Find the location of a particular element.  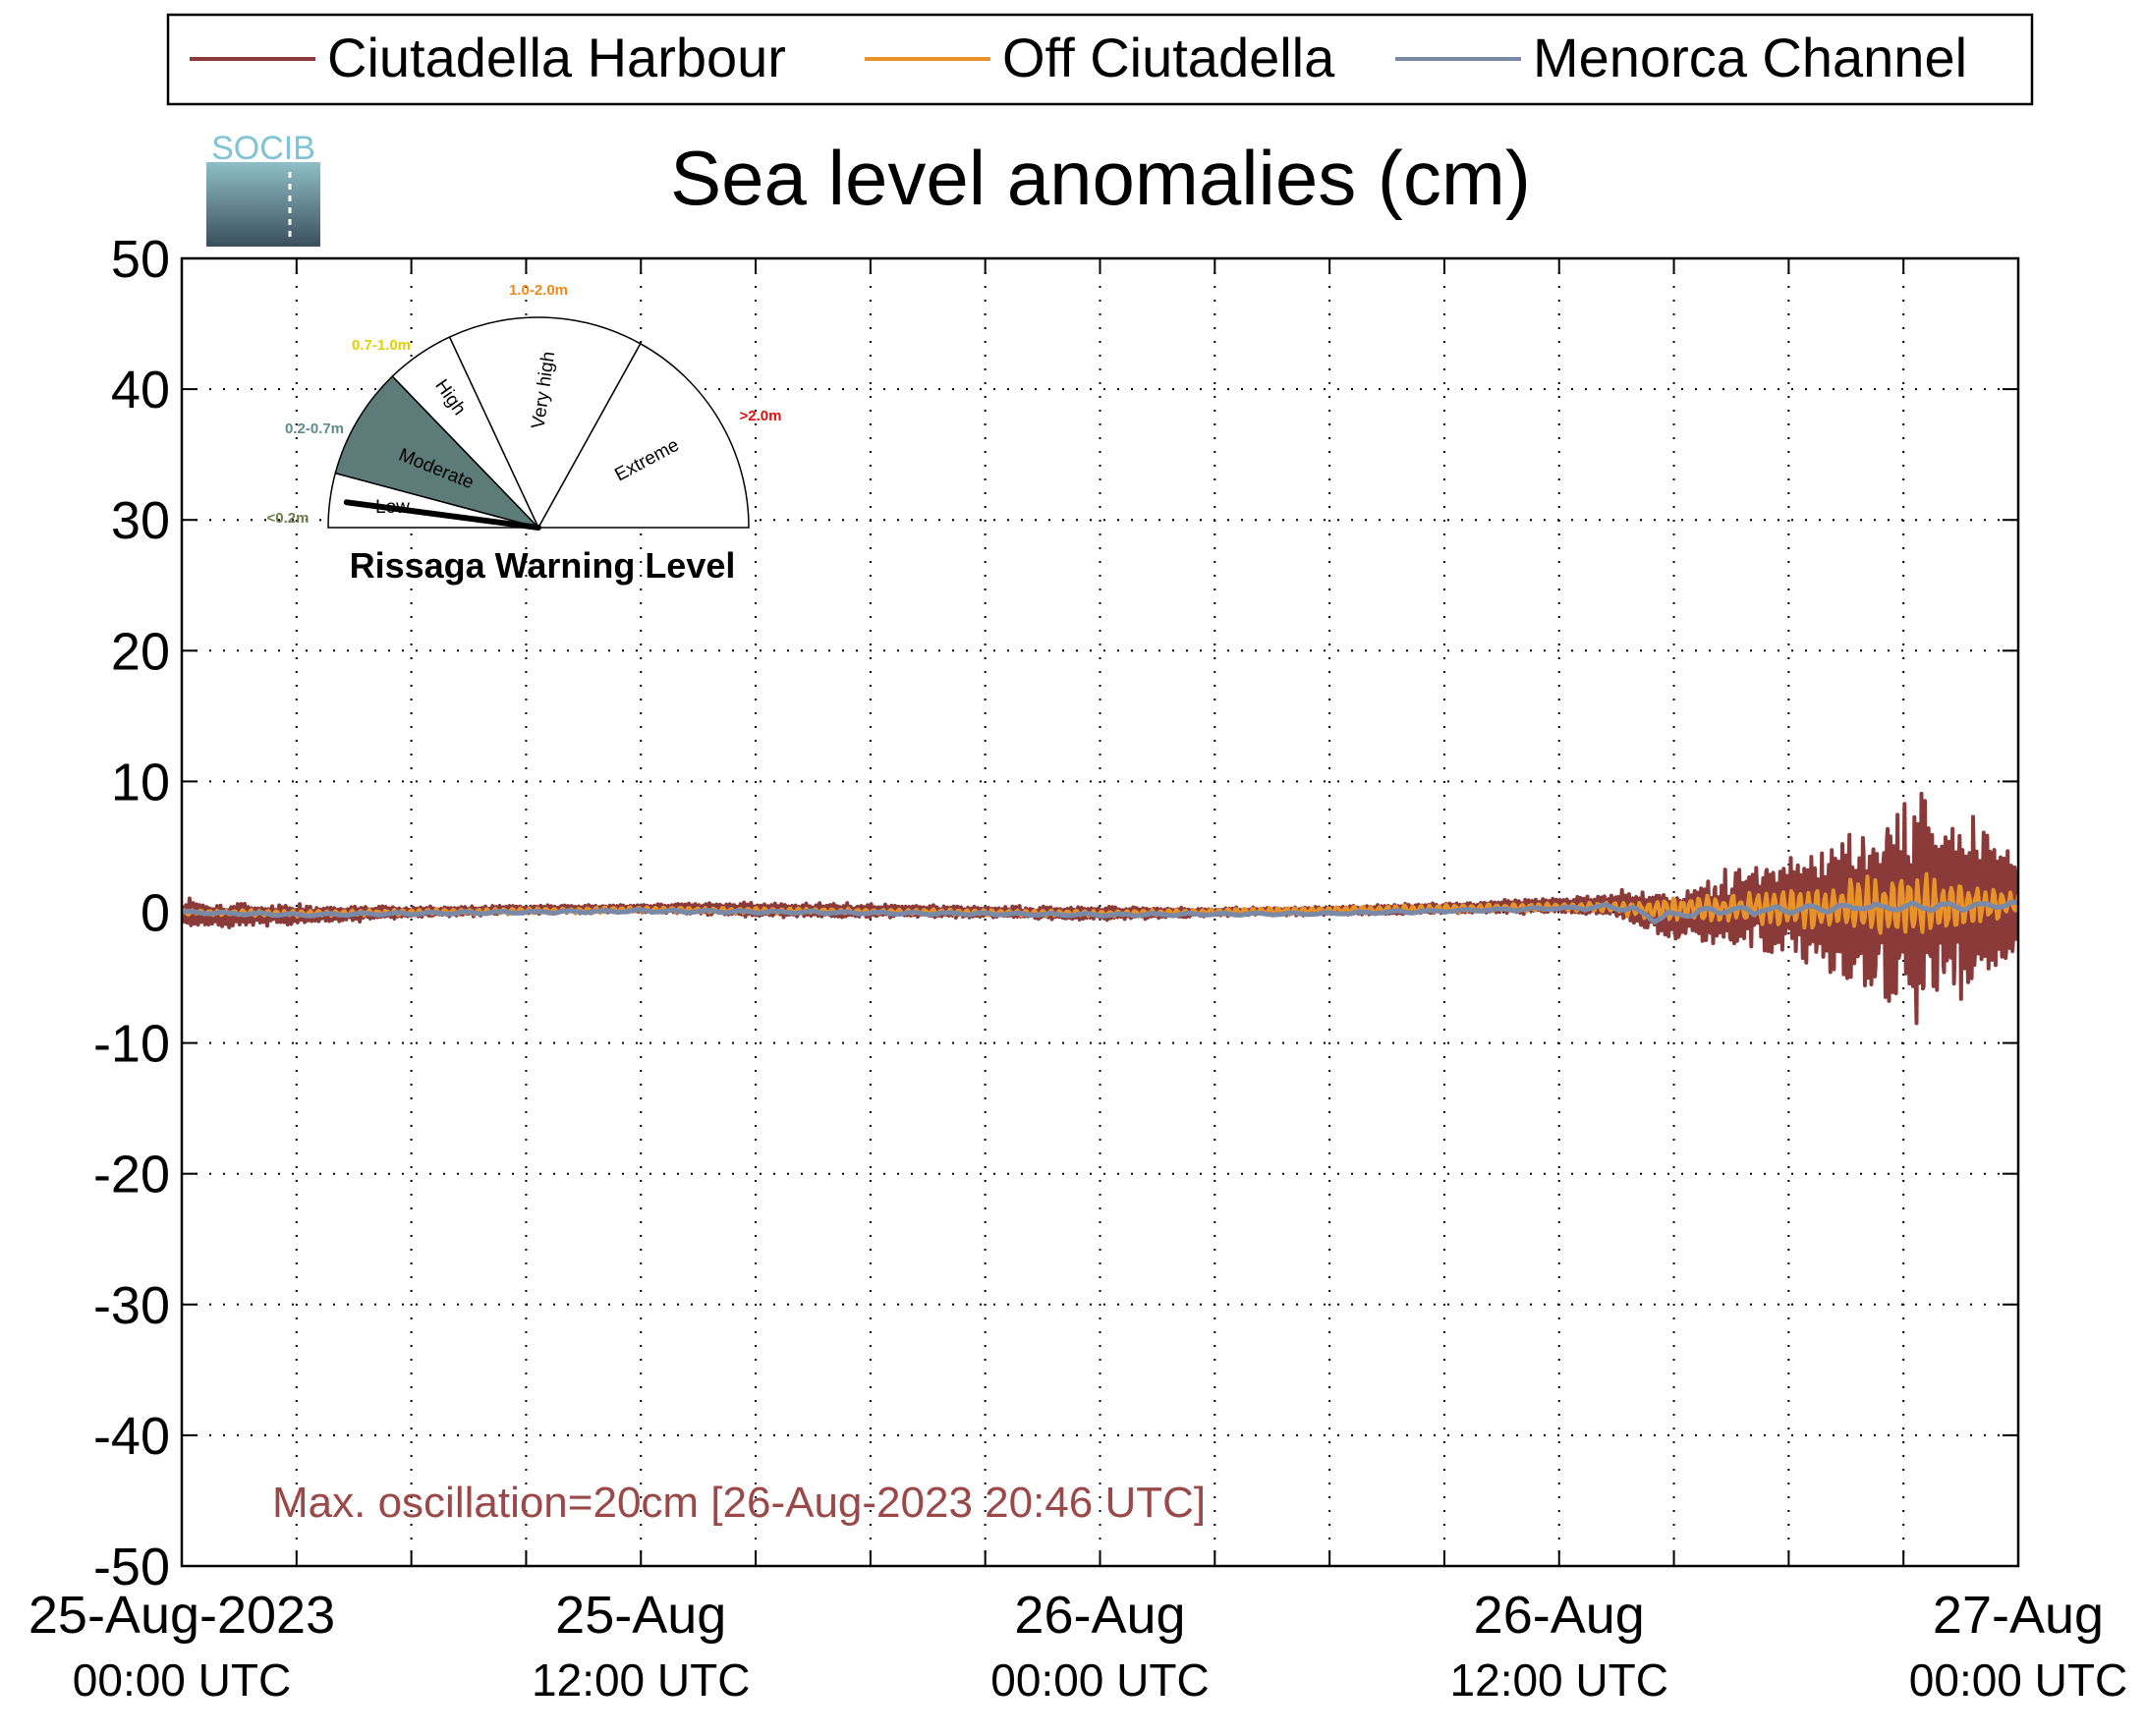

y-tick-label: -30 is located at coordinates (131, 1305).